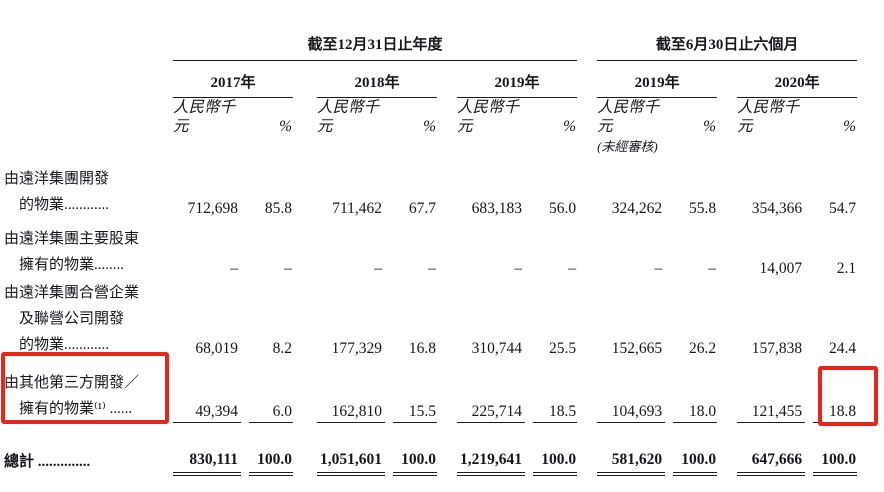  What do you see at coordinates (375, 43) in the screenshot?
I see `annual-period-header: 截至12月31日止年度` at bounding box center [375, 43].